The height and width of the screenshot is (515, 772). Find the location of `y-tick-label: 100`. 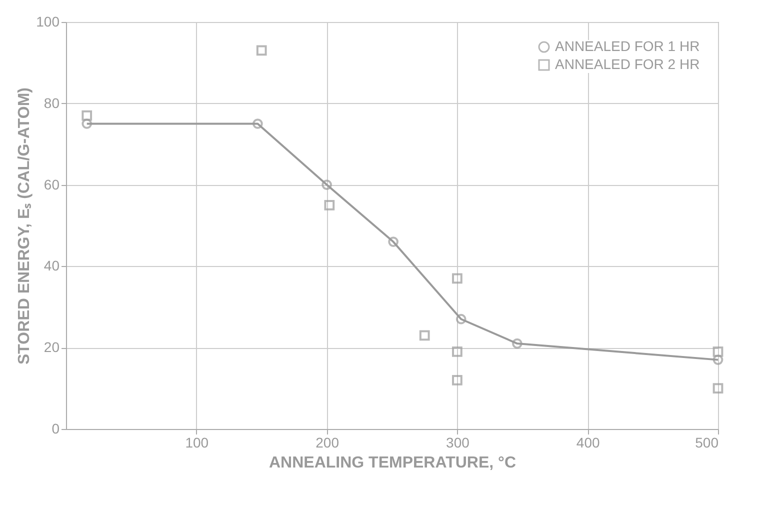

y-tick-label: 100 is located at coordinates (48, 22).